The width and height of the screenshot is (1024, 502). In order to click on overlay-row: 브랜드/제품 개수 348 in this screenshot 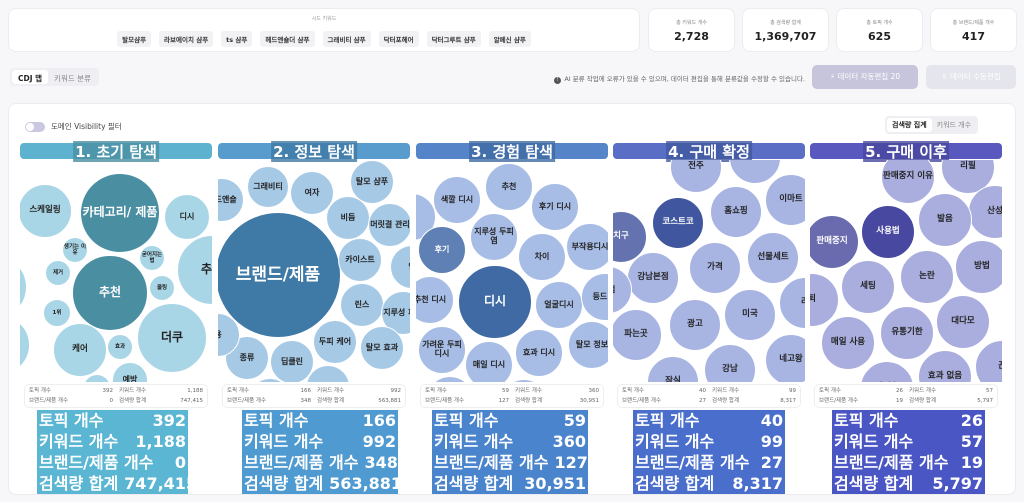, I will do `click(320, 462)`.